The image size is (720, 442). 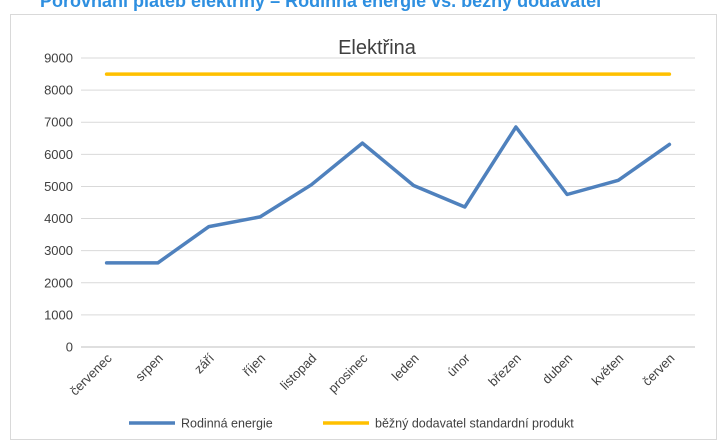 I want to click on x-tick-label: duben, so click(x=557, y=369).